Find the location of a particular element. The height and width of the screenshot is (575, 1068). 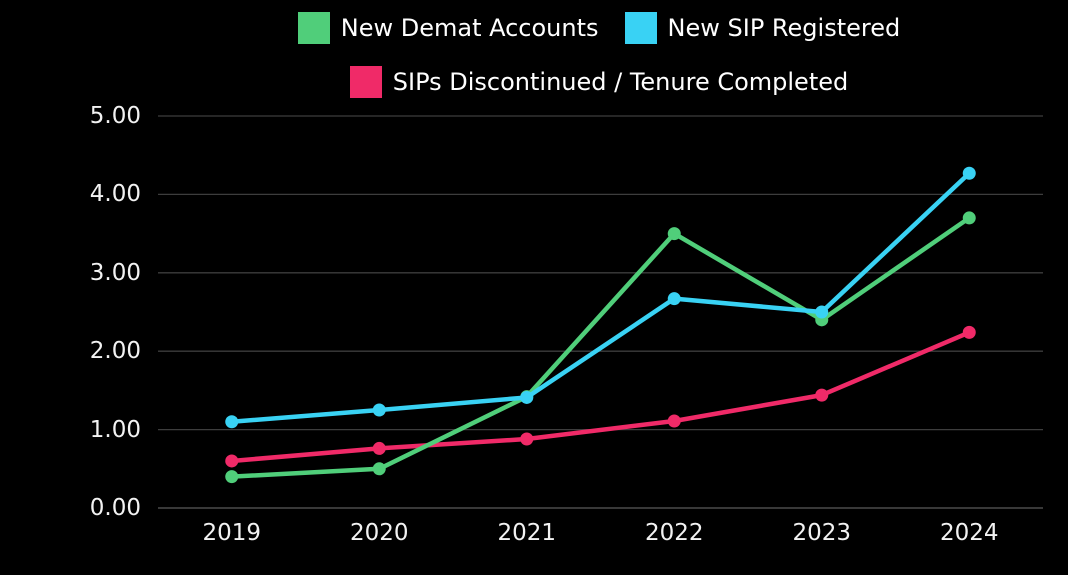

y-tick-label: 4.00 is located at coordinates (115, 194).